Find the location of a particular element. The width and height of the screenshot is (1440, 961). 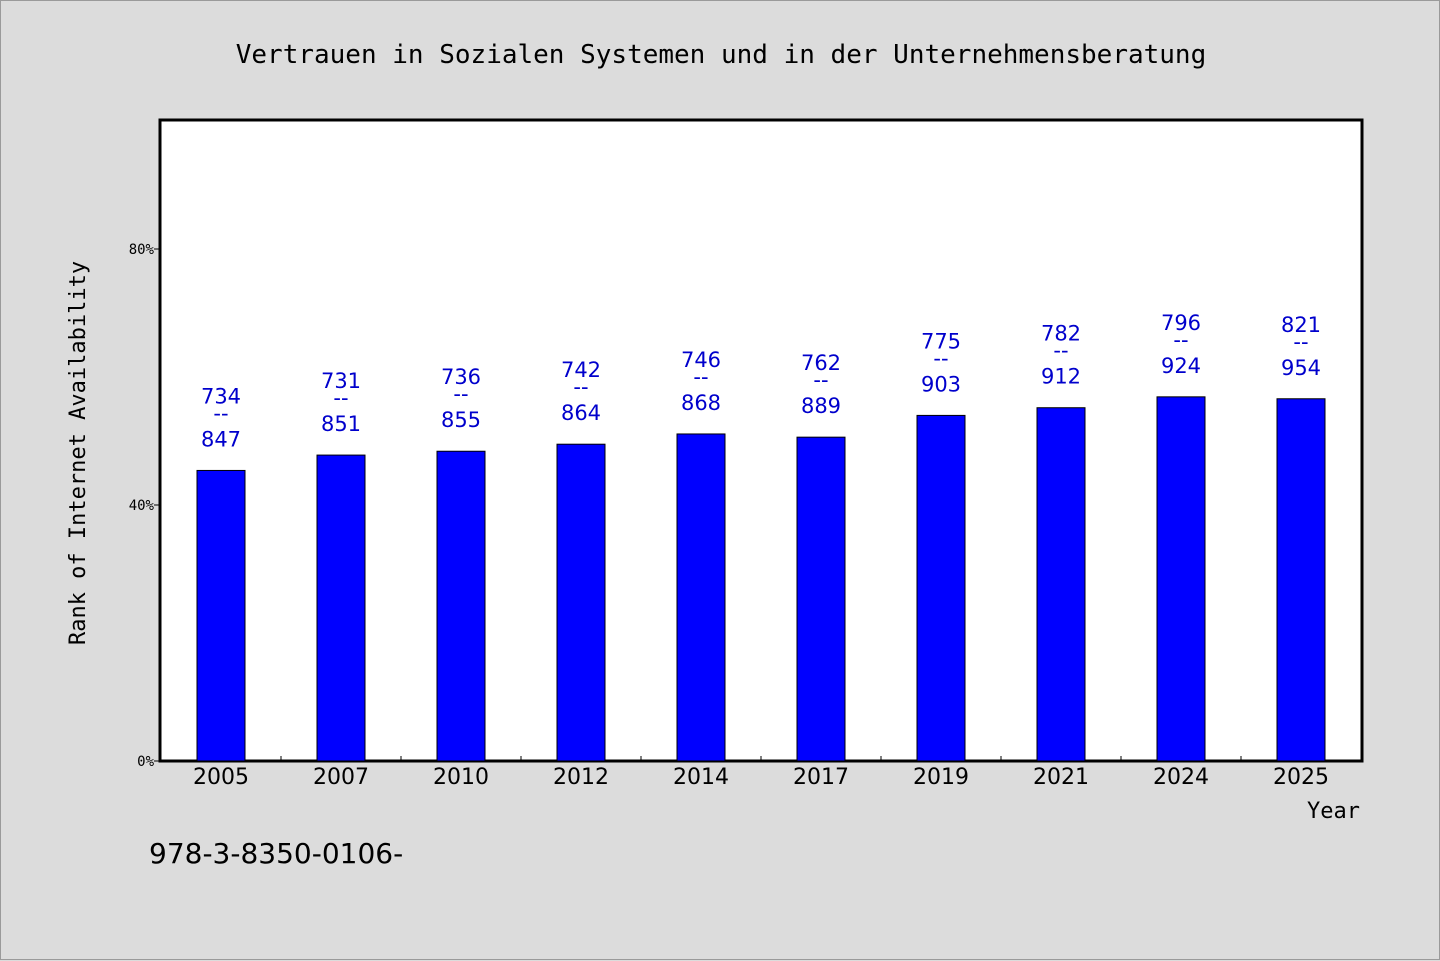

y-axis-title: Rank of Internet Availability is located at coordinates (78, 453).